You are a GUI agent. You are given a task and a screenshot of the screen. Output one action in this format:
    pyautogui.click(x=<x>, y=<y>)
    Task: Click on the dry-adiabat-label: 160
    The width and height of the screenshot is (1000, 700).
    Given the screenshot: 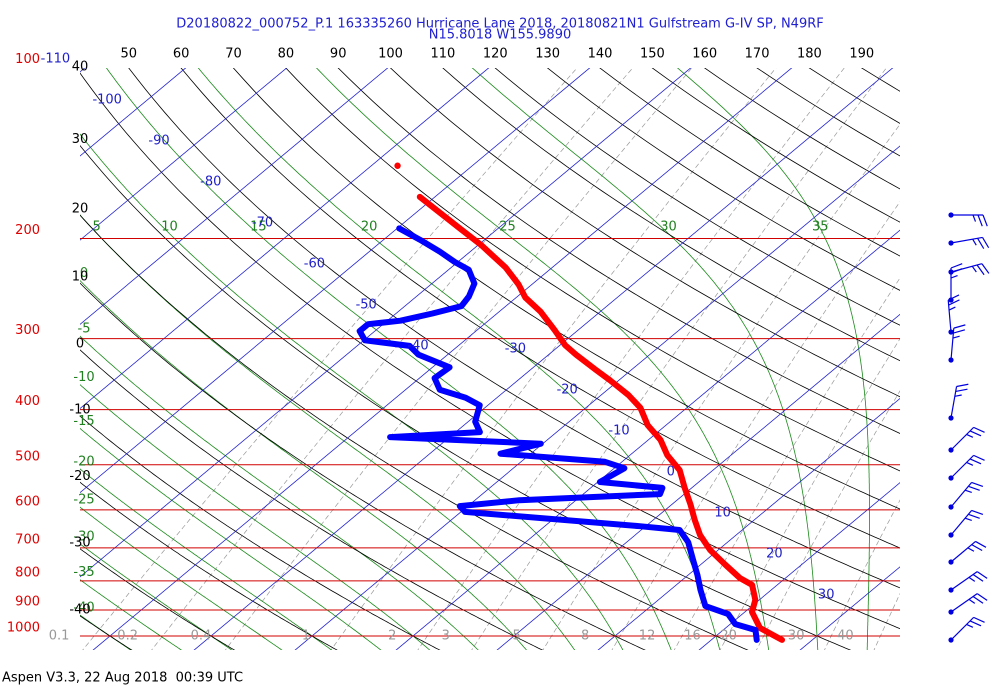 What is the action you would take?
    pyautogui.click(x=704, y=54)
    